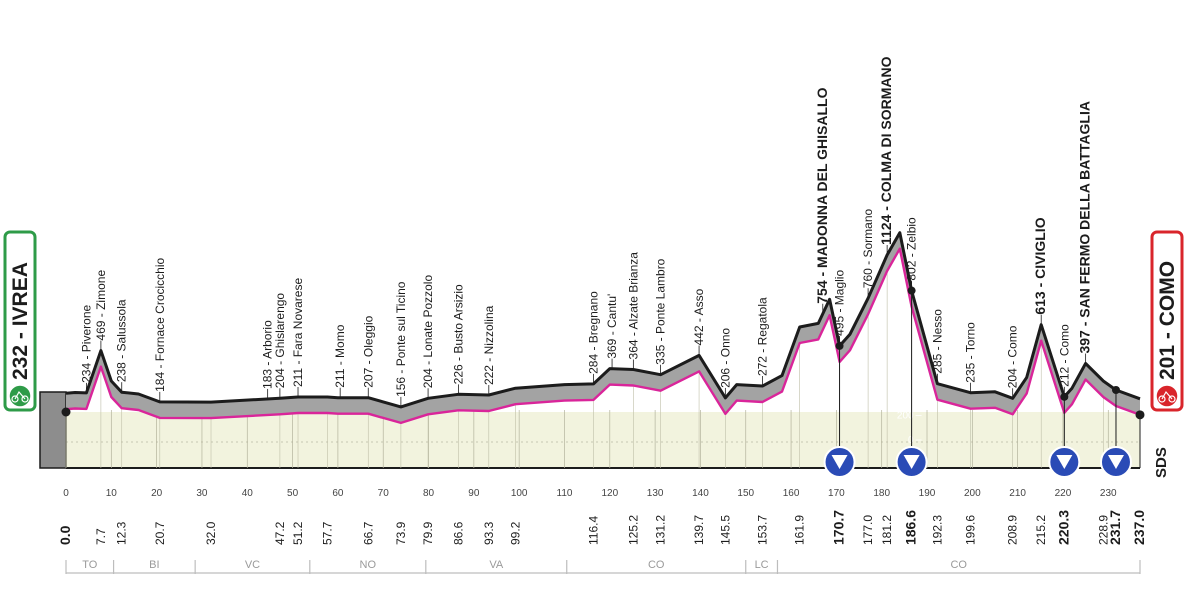  Describe the element at coordinates (298, 332) in the screenshot. I see `waypoint-label: 211 - Fara Novarese` at that location.